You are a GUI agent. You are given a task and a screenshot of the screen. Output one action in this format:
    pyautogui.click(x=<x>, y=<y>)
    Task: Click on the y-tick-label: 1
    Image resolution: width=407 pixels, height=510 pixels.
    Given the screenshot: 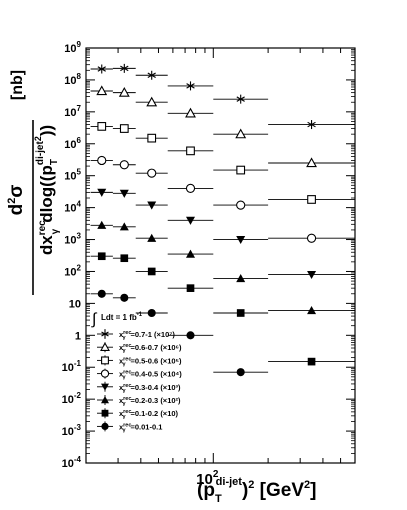 What is the action you would take?
    pyautogui.click(x=78, y=336)
    